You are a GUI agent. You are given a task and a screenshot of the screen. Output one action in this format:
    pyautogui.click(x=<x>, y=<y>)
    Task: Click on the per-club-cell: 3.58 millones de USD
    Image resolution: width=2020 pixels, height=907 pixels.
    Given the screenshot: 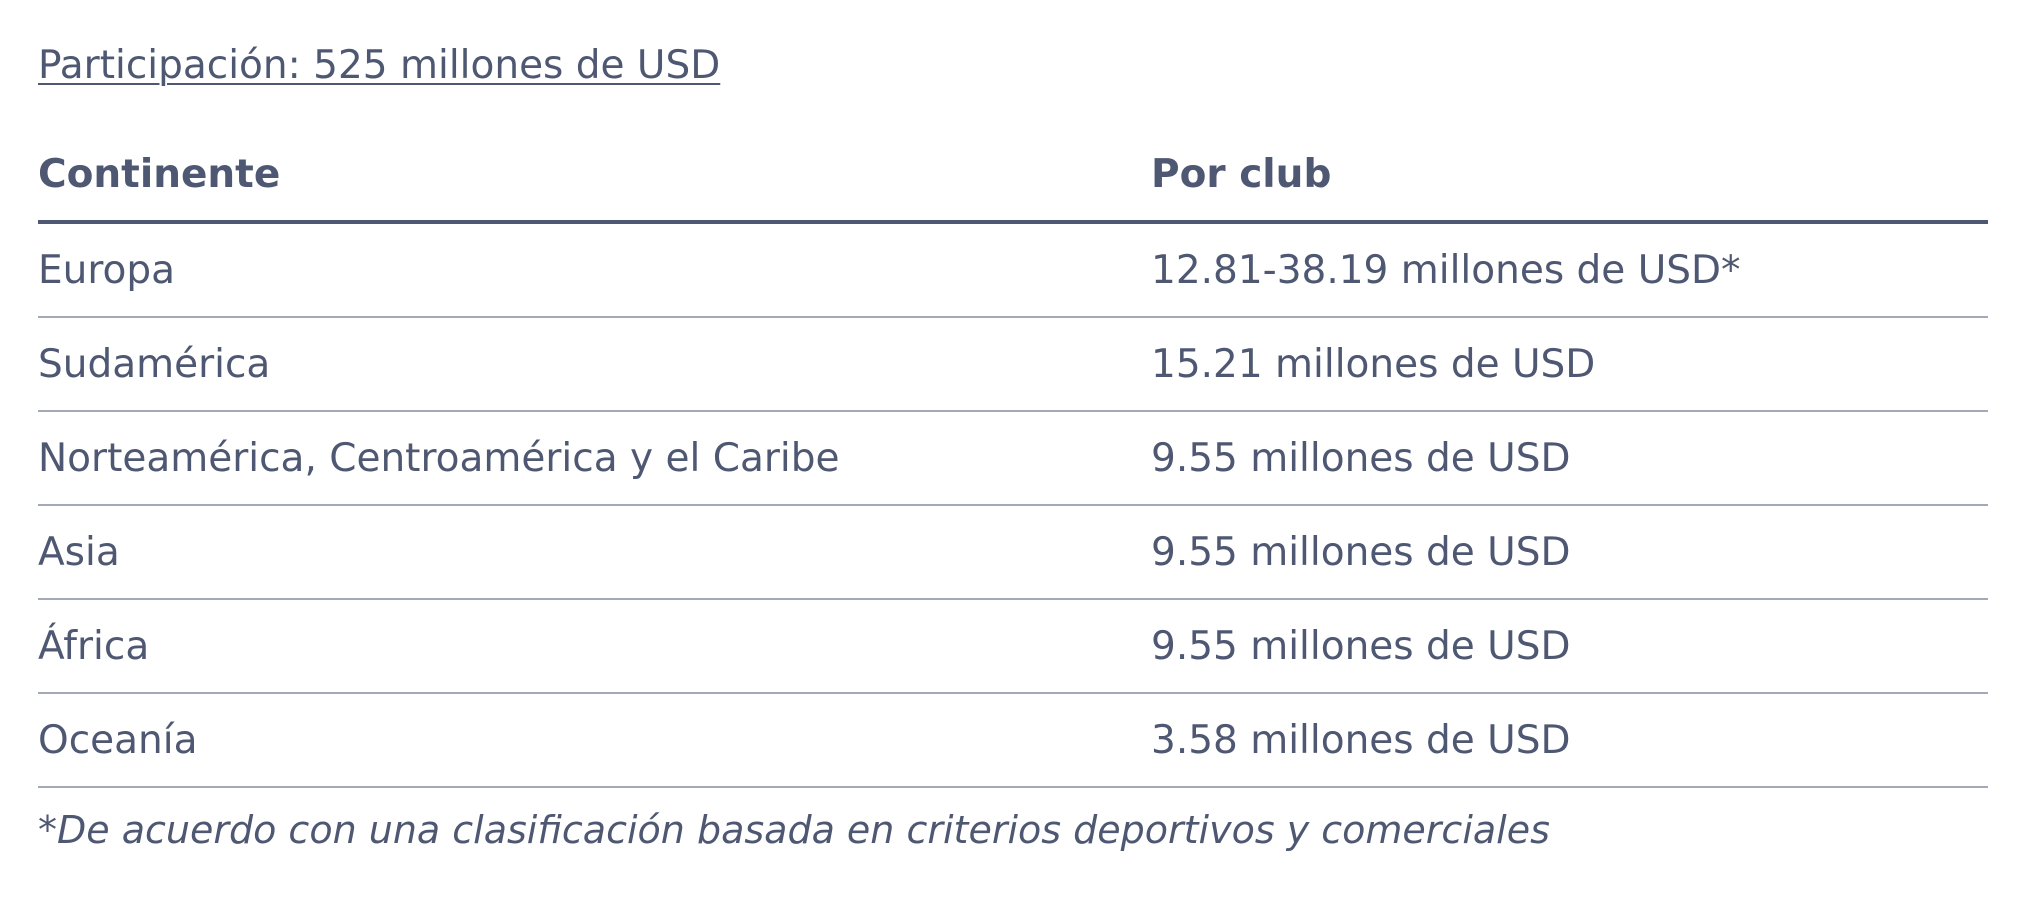 What is the action you would take?
    pyautogui.click(x=1361, y=740)
    